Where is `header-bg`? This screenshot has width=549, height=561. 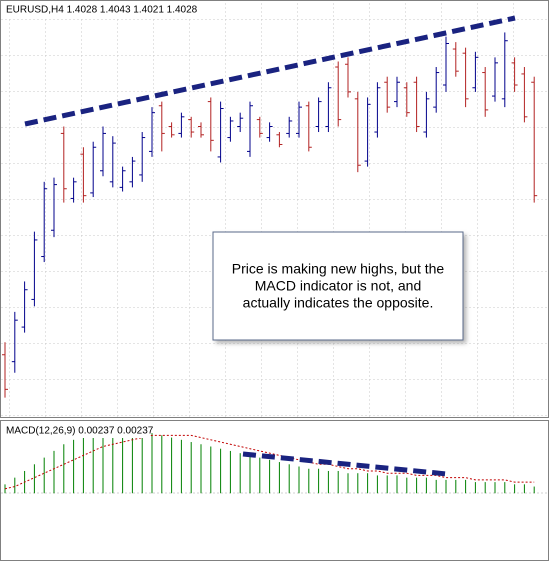
header-bg is located at coordinates (99, 10).